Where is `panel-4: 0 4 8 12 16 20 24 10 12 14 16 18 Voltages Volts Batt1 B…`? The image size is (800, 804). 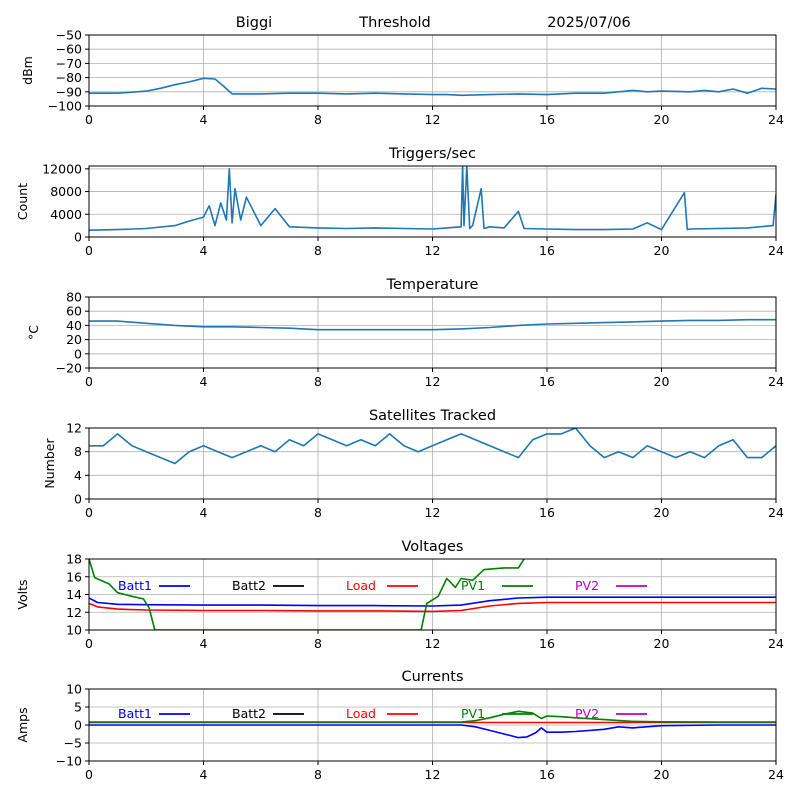 panel-4: 0 4 8 12 16 20 24 10 12 14 16 18 Voltages Volts Batt1 B… is located at coordinates (399, 595).